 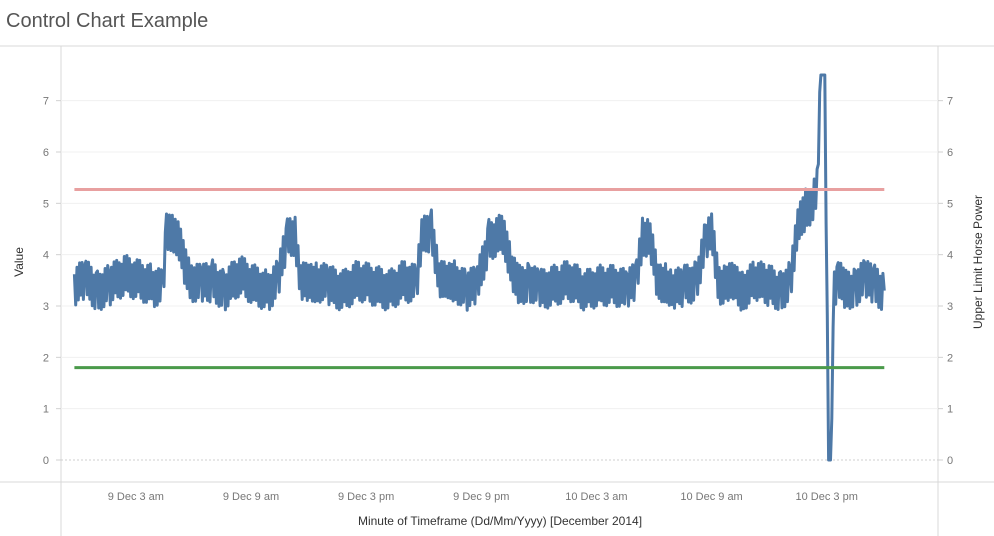 What do you see at coordinates (251, 497) in the screenshot?
I see `x-tick-label: 9 Dec 9 am` at bounding box center [251, 497].